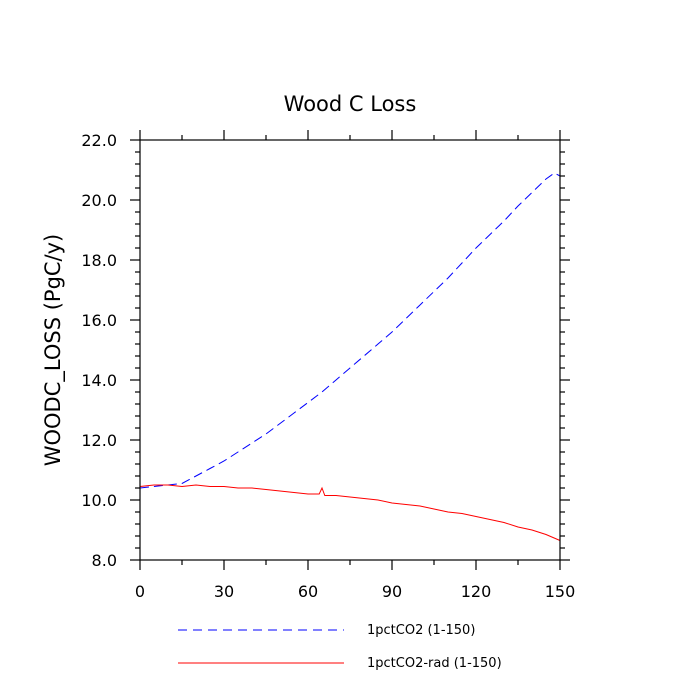 This screenshot has height=700, width=700. What do you see at coordinates (53, 350) in the screenshot?
I see `y-axis-label: WOODC_LOSS (PgC/y)` at bounding box center [53, 350].